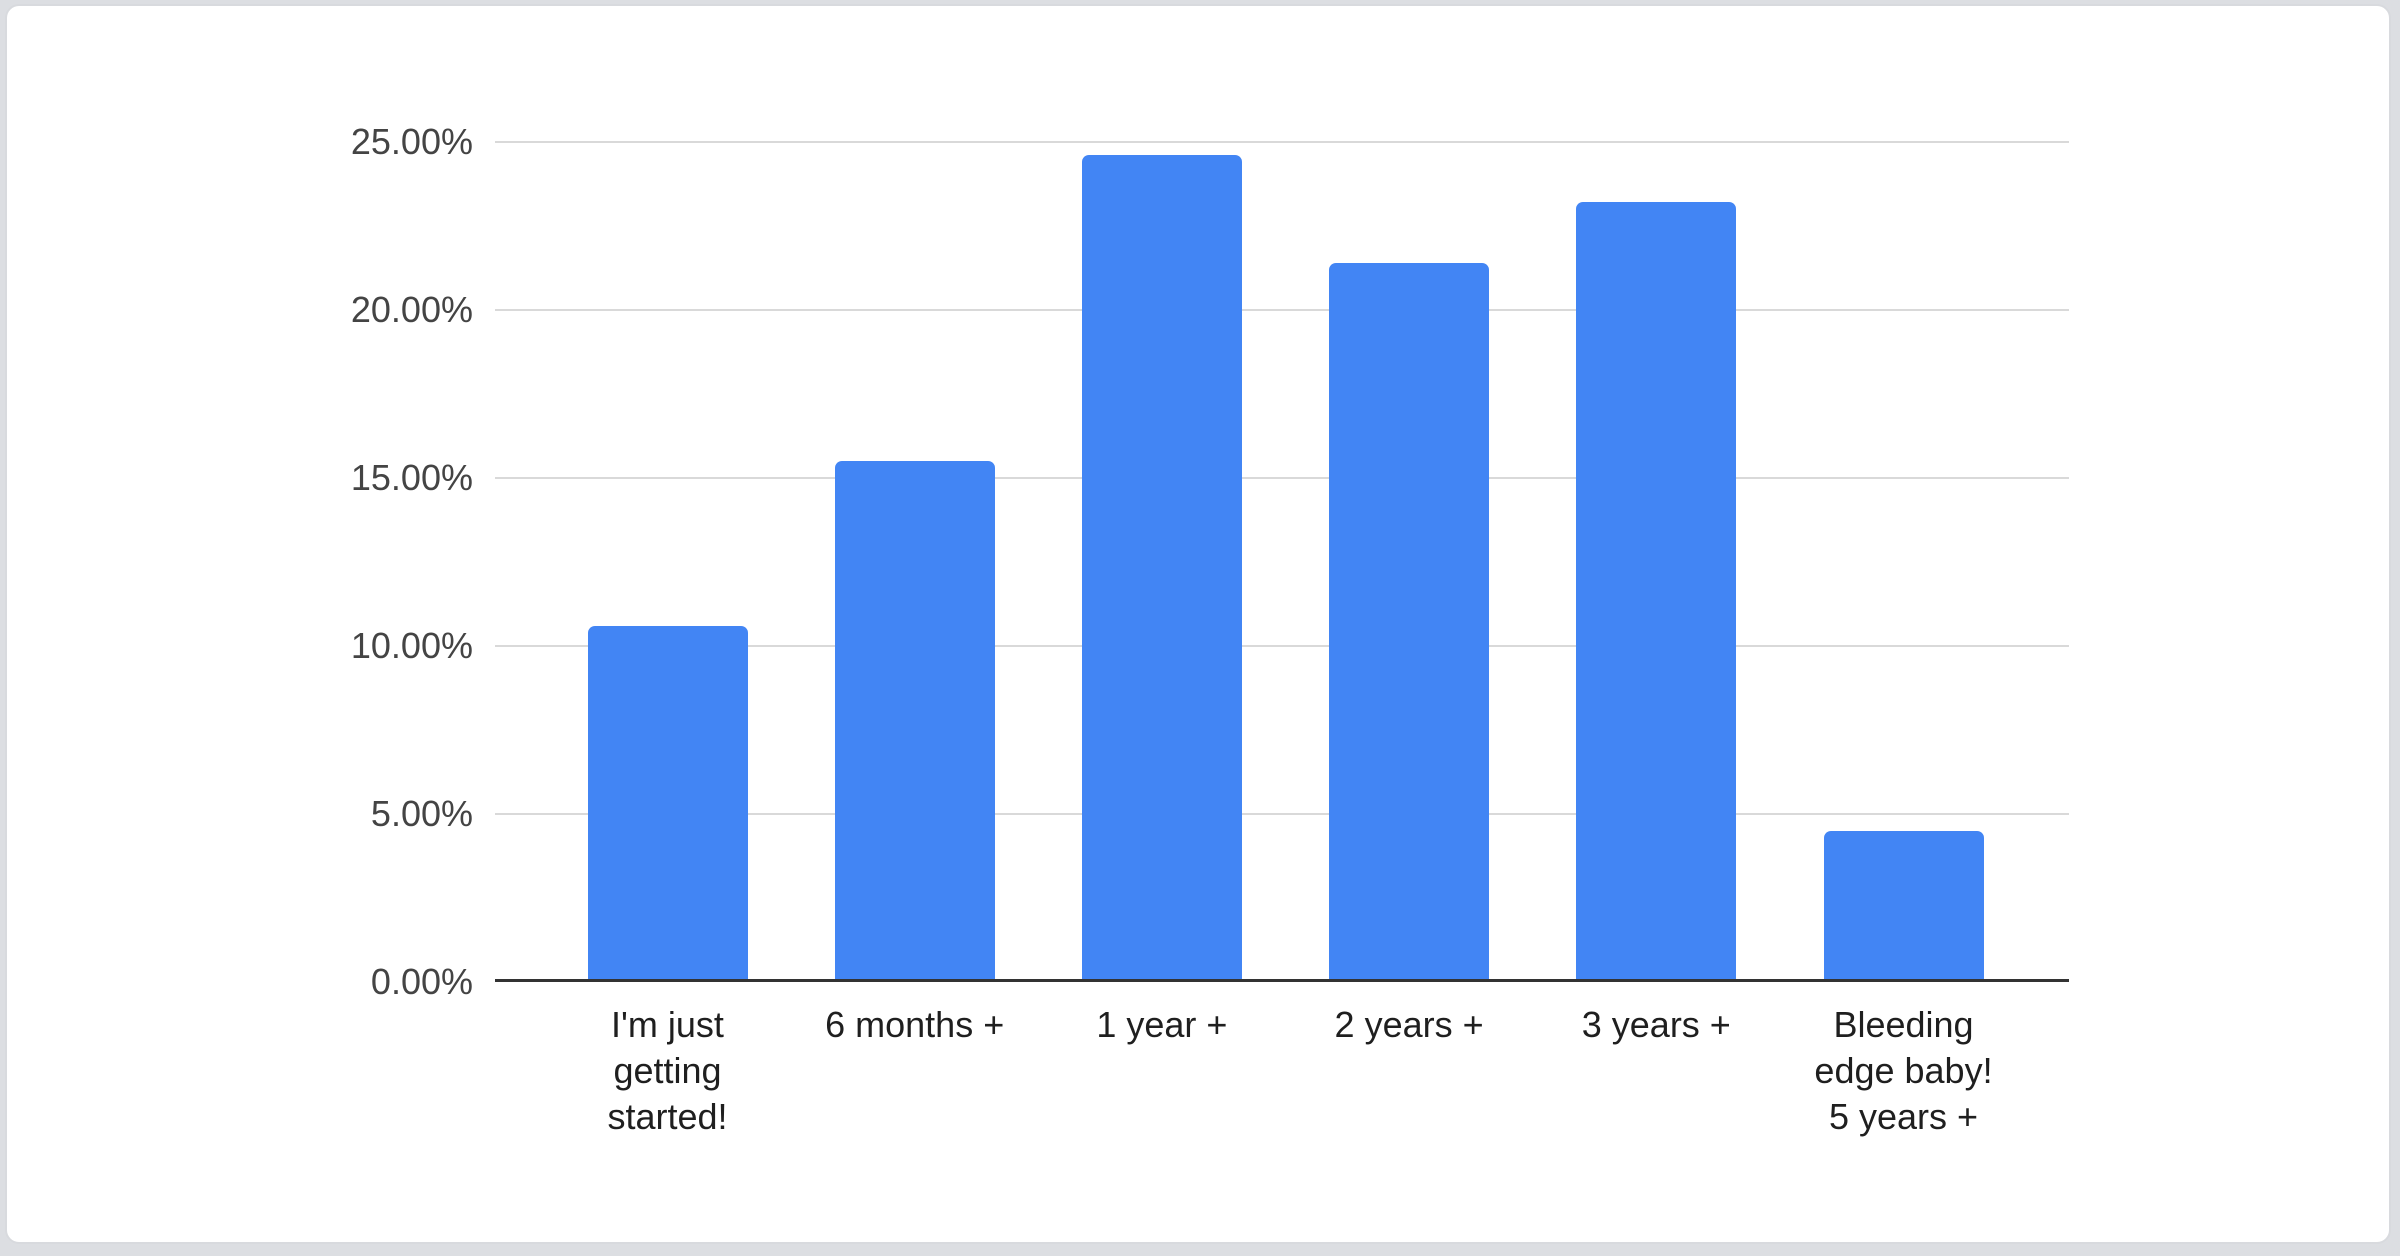  Describe the element at coordinates (411, 477) in the screenshot. I see `y-tick-label-15: 15.00%` at that location.